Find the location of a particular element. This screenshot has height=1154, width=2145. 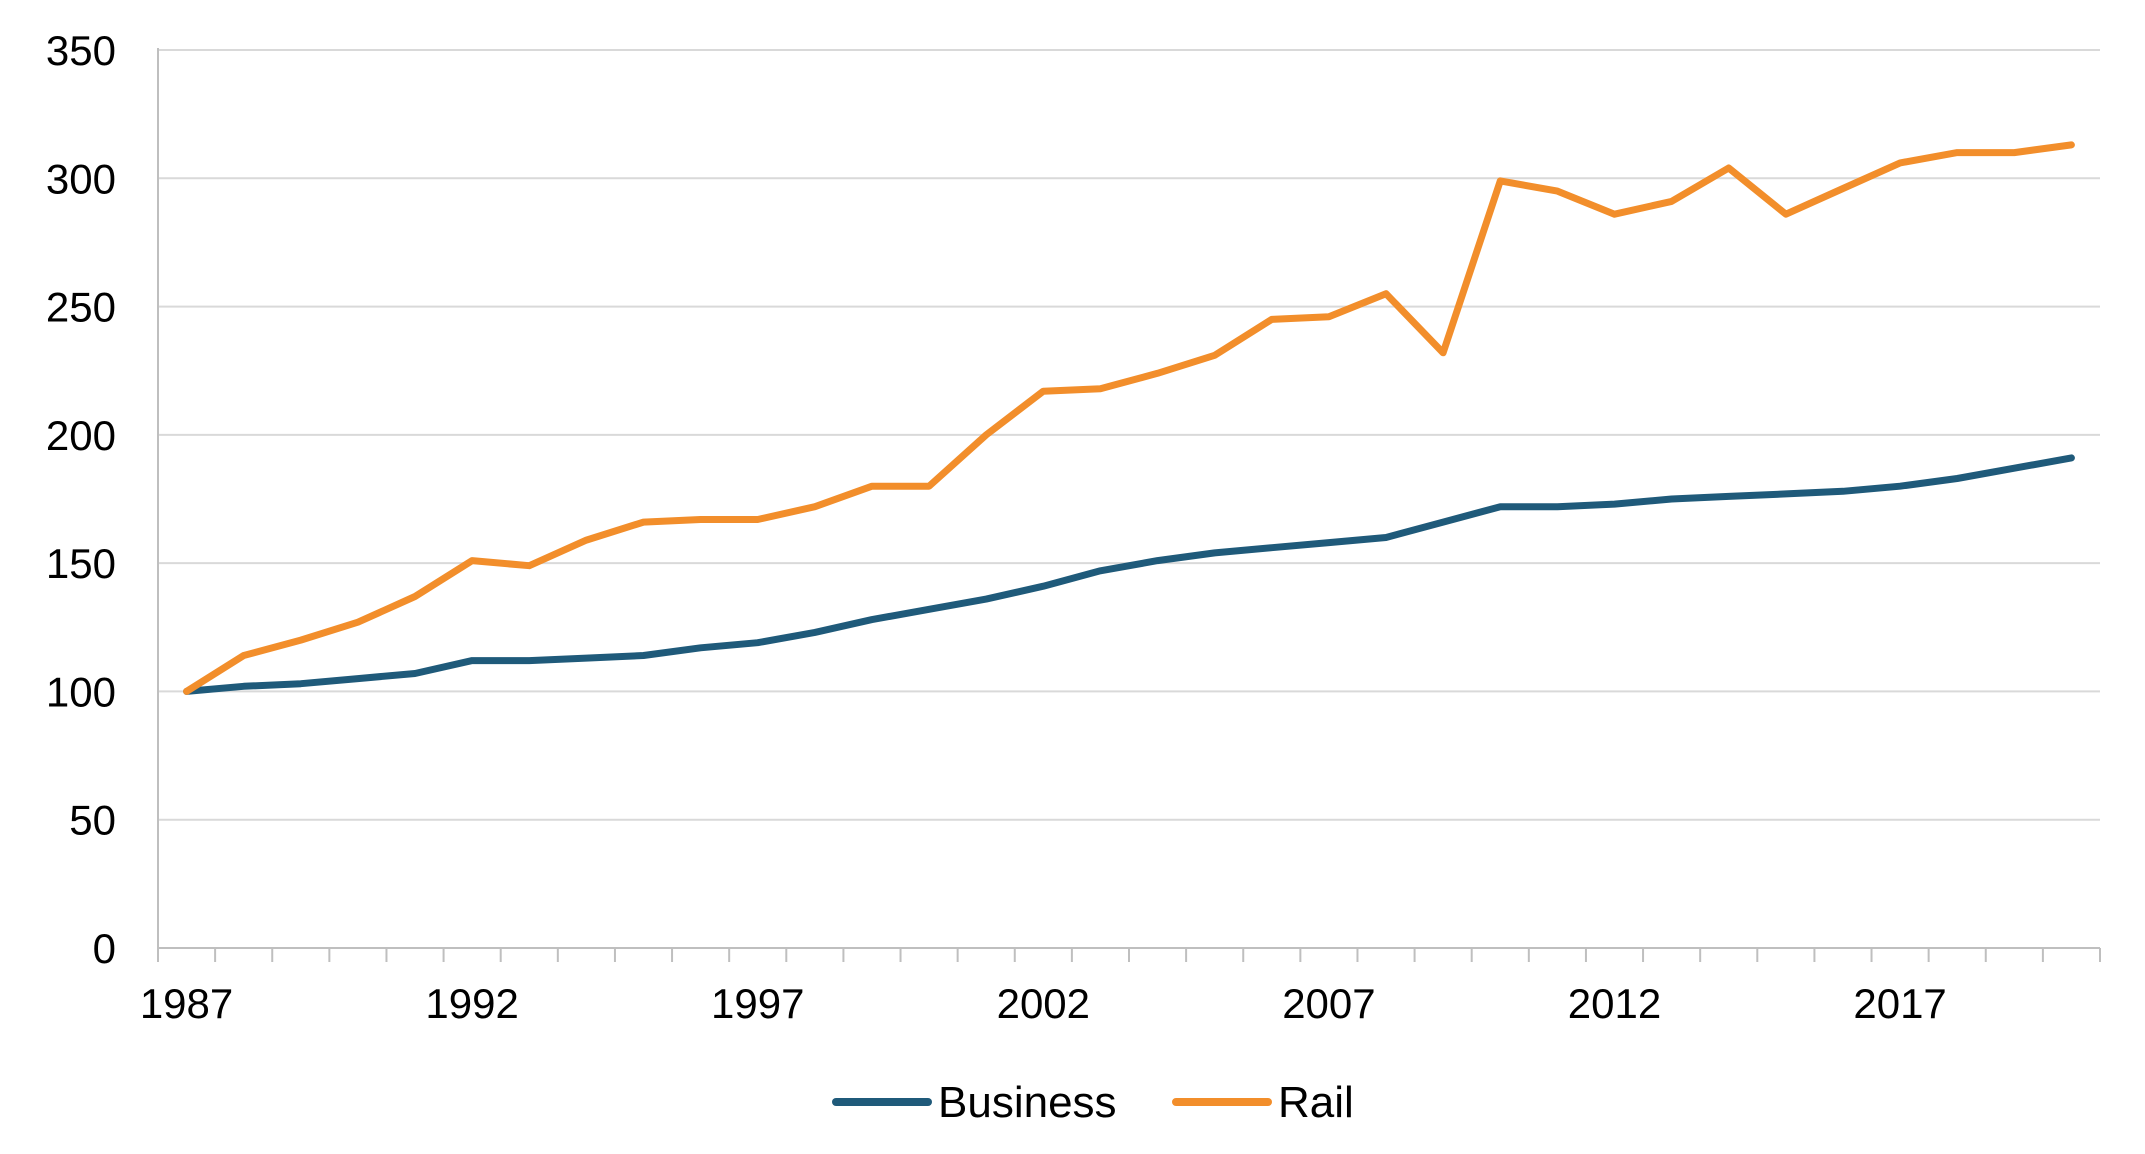

x-tick-label: 1987 is located at coordinates (186, 1003).